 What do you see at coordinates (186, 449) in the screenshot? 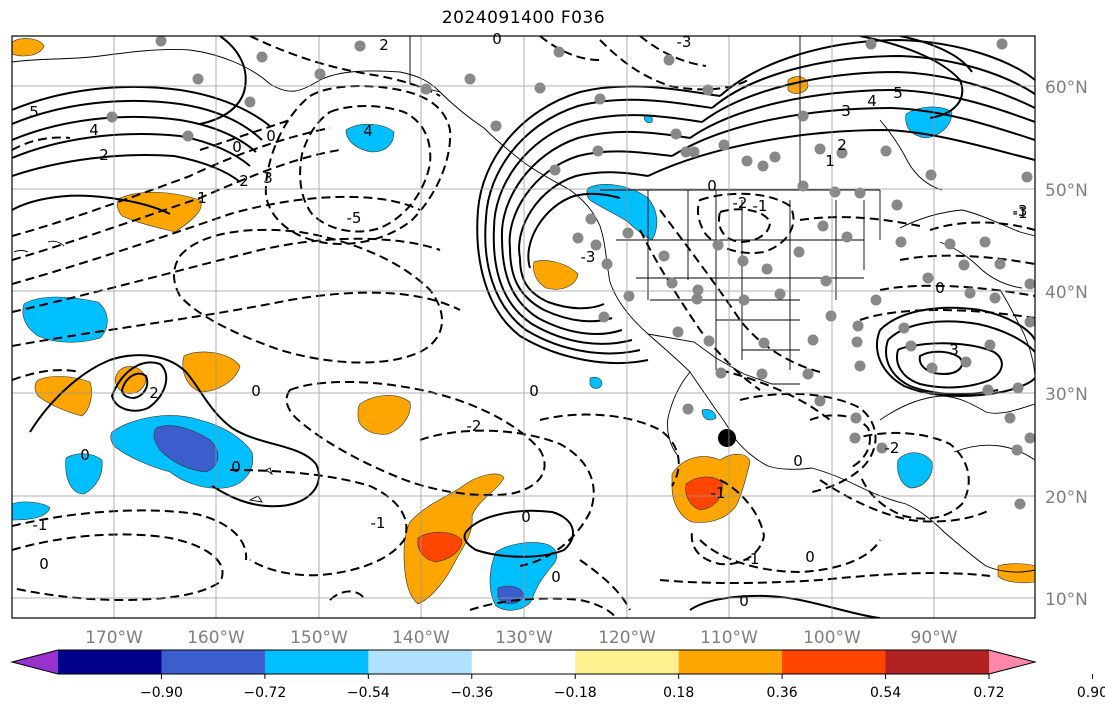
I see `blue-area` at bounding box center [186, 449].